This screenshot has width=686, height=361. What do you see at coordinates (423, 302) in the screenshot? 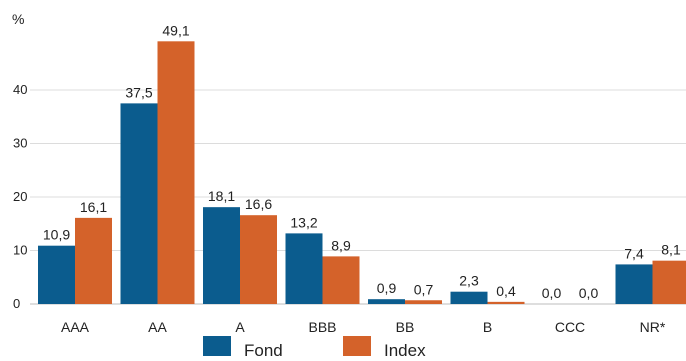
I see `bar-index-bb` at bounding box center [423, 302].